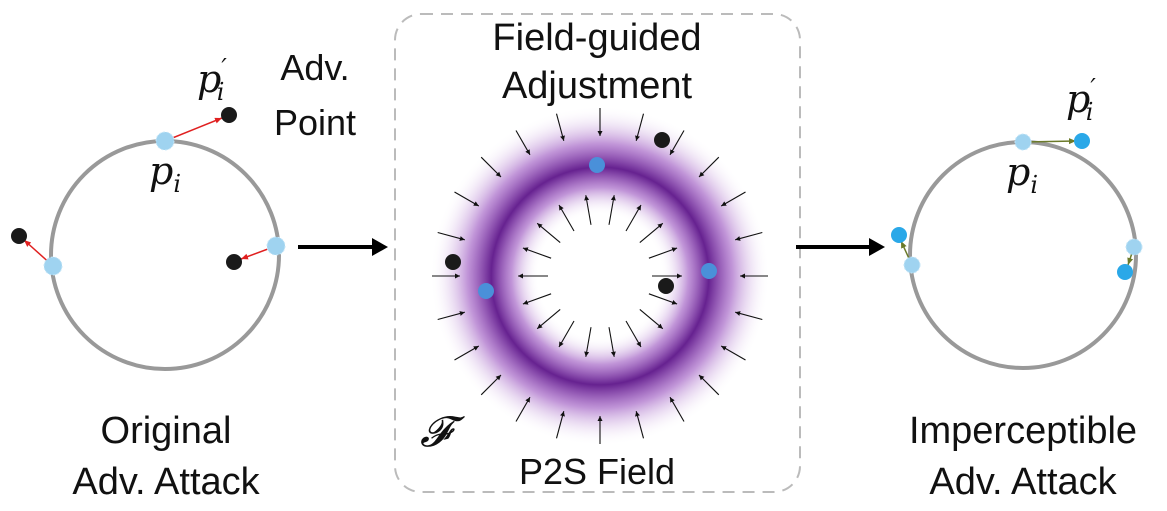 The width and height of the screenshot is (1167, 511). Describe the element at coordinates (912, 265) in the screenshot. I see `right-original-point-left` at that location.